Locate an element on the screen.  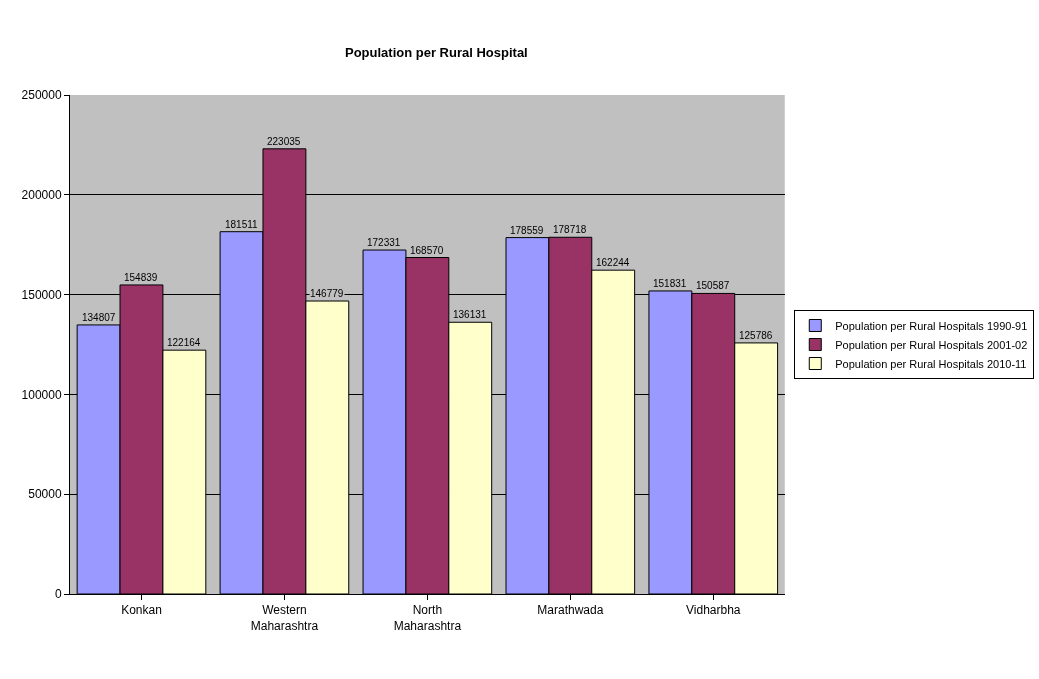
y-tick-label: 100000 is located at coordinates (41, 394).